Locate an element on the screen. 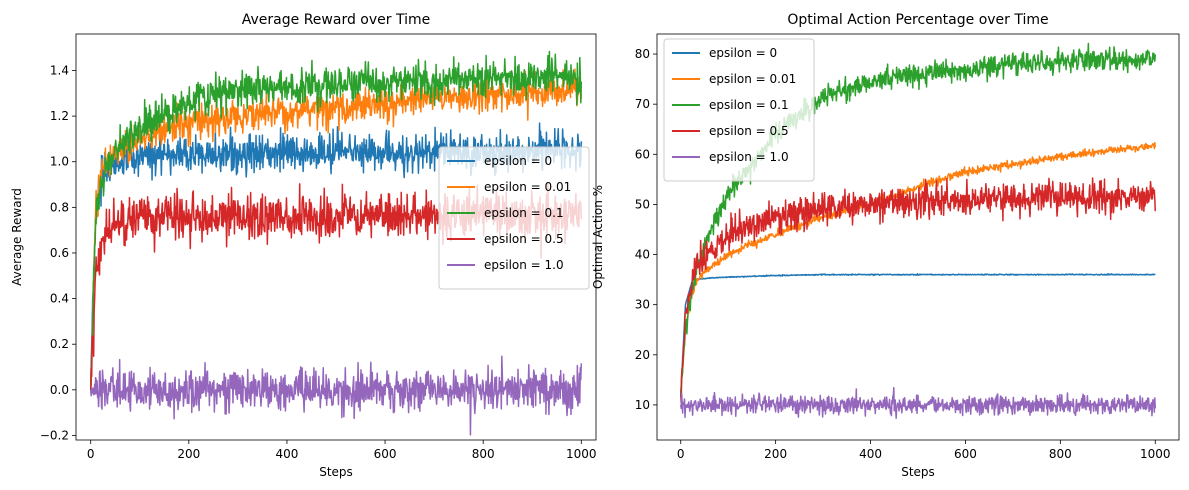 The image size is (1189, 490). y-axis-label: Optimal Action % is located at coordinates (598, 237).